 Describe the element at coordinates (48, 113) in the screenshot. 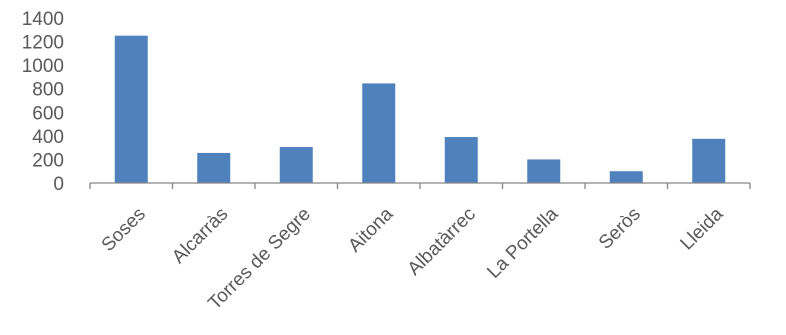

I see `y-tick-label: 600` at that location.